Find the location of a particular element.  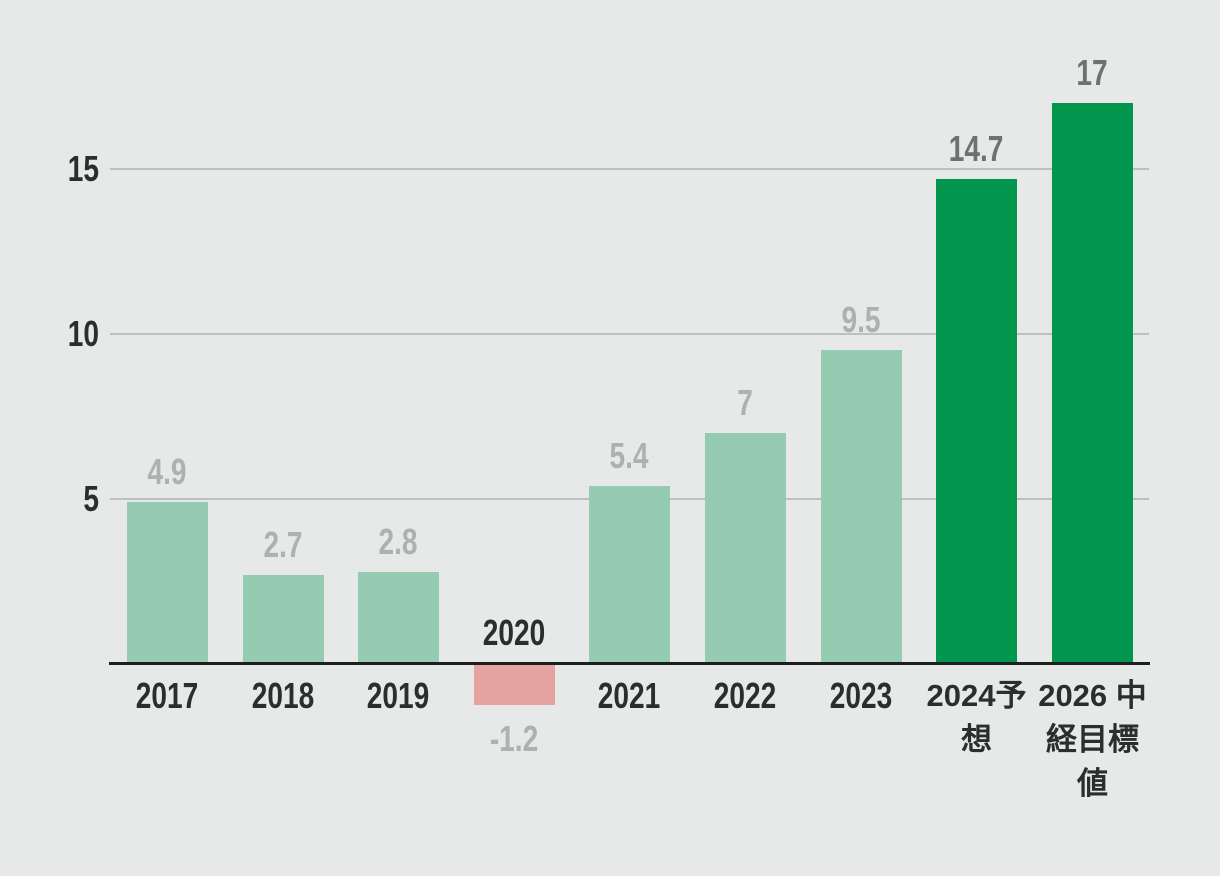

bar-value-label: 7 is located at coordinates (745, 402).